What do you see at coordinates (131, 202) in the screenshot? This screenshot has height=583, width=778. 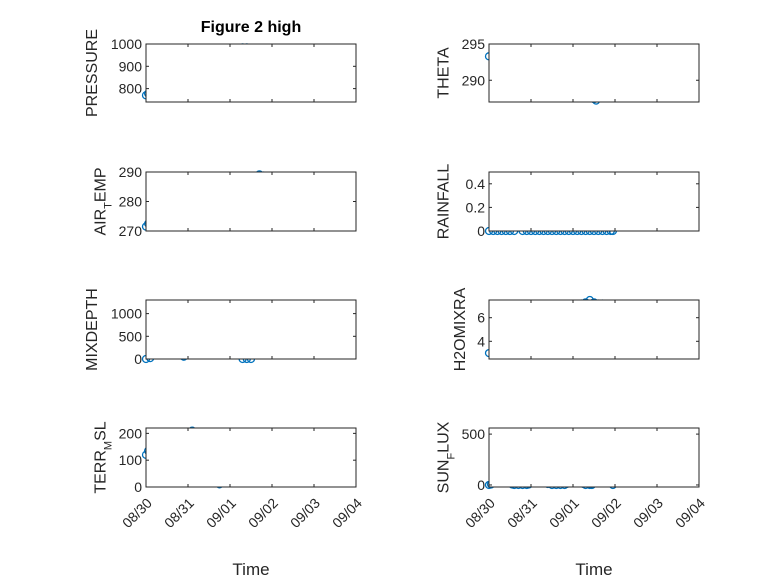 I see `y-tick-label: 280` at bounding box center [131, 202].